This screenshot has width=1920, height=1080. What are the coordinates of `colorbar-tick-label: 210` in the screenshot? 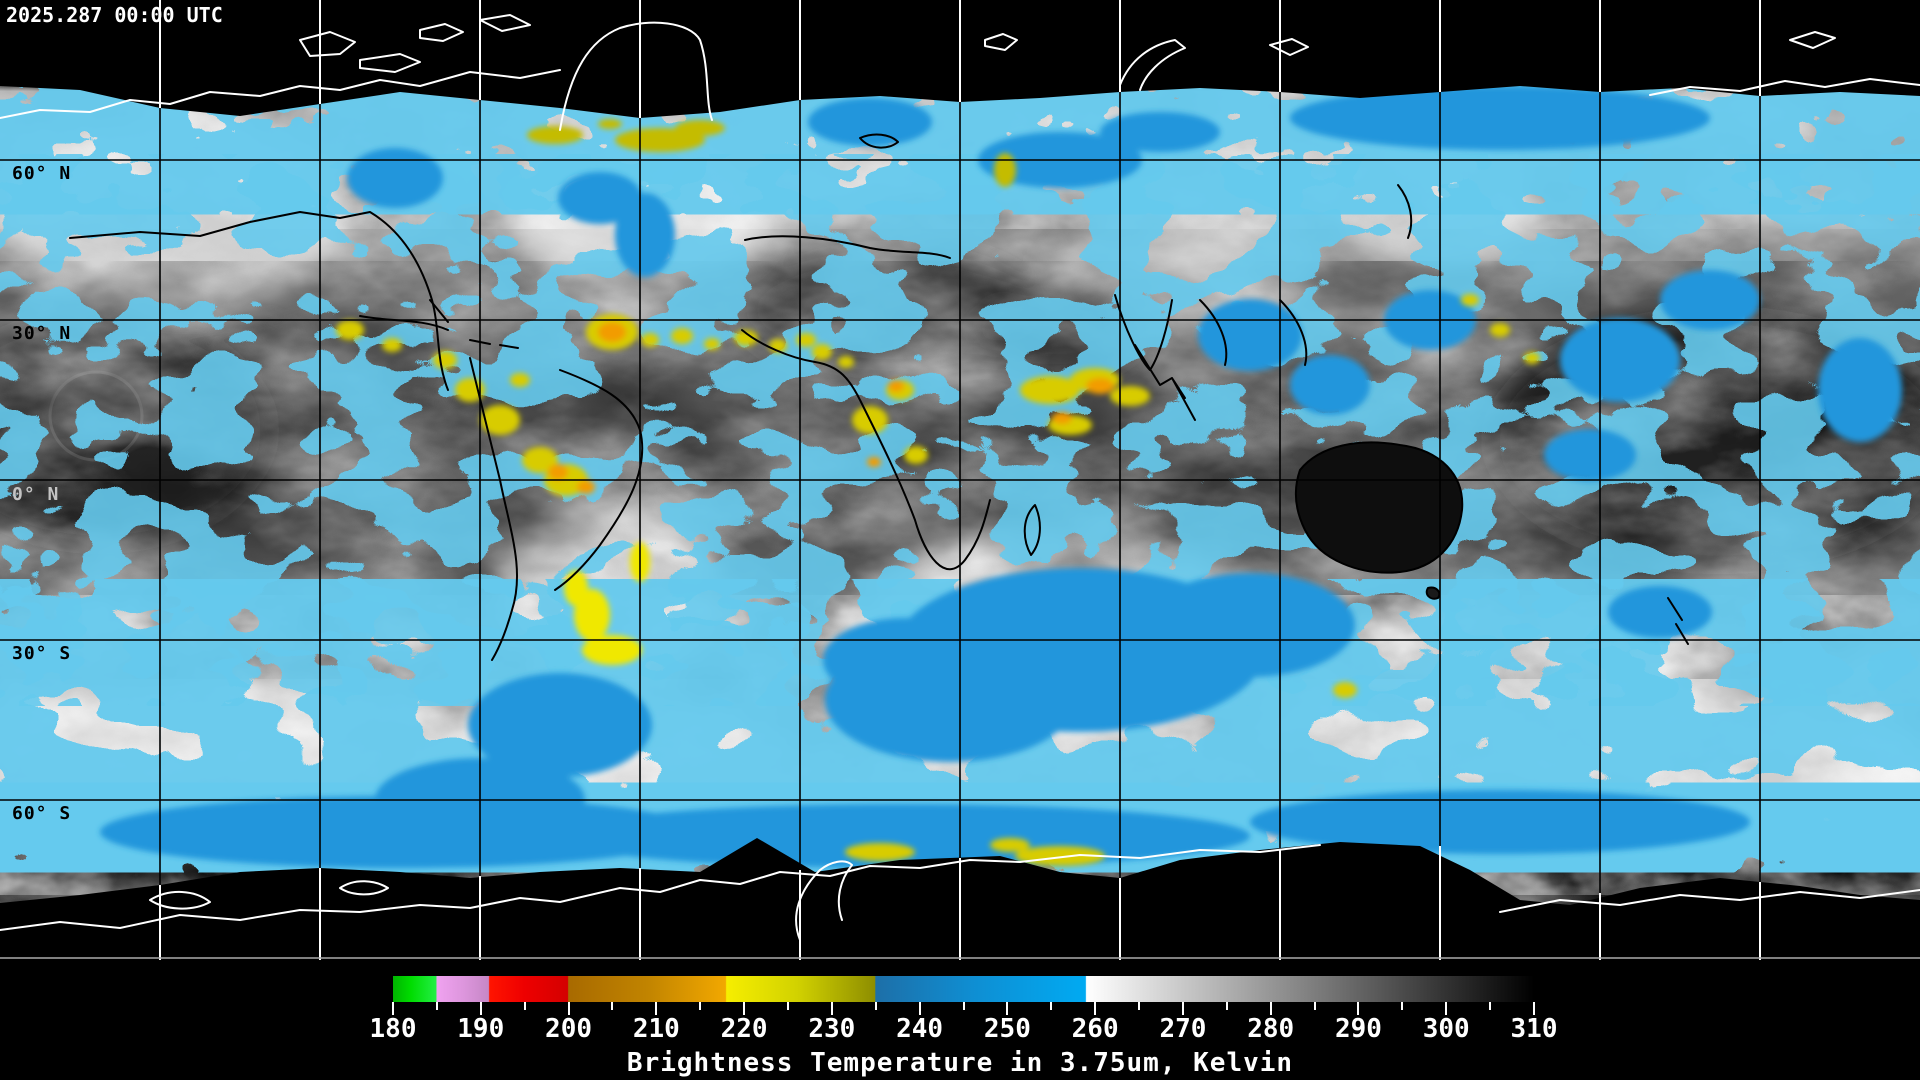 It's located at (656, 1029).